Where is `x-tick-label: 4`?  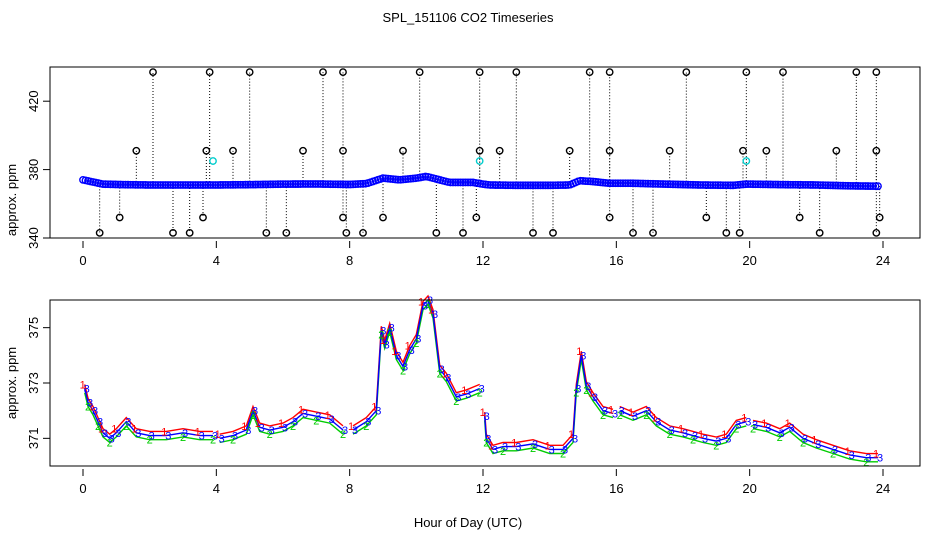 x-tick-label: 4 is located at coordinates (216, 260).